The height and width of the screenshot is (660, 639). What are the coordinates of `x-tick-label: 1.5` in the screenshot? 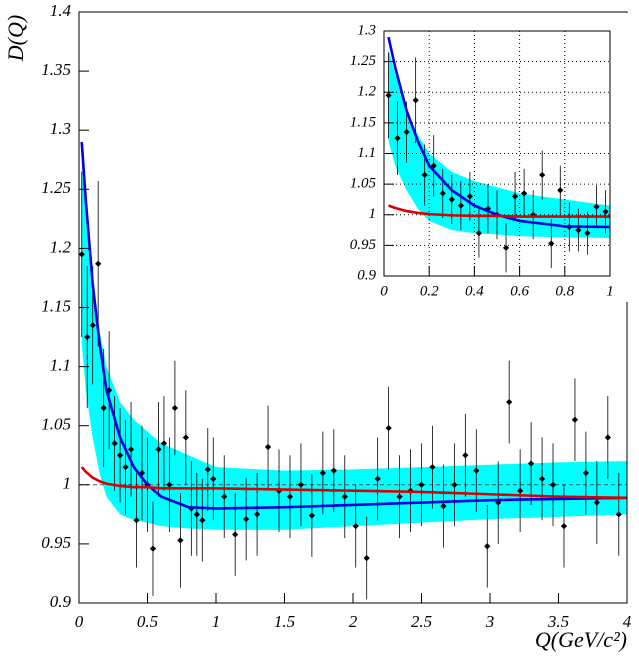 It's located at (284, 621).